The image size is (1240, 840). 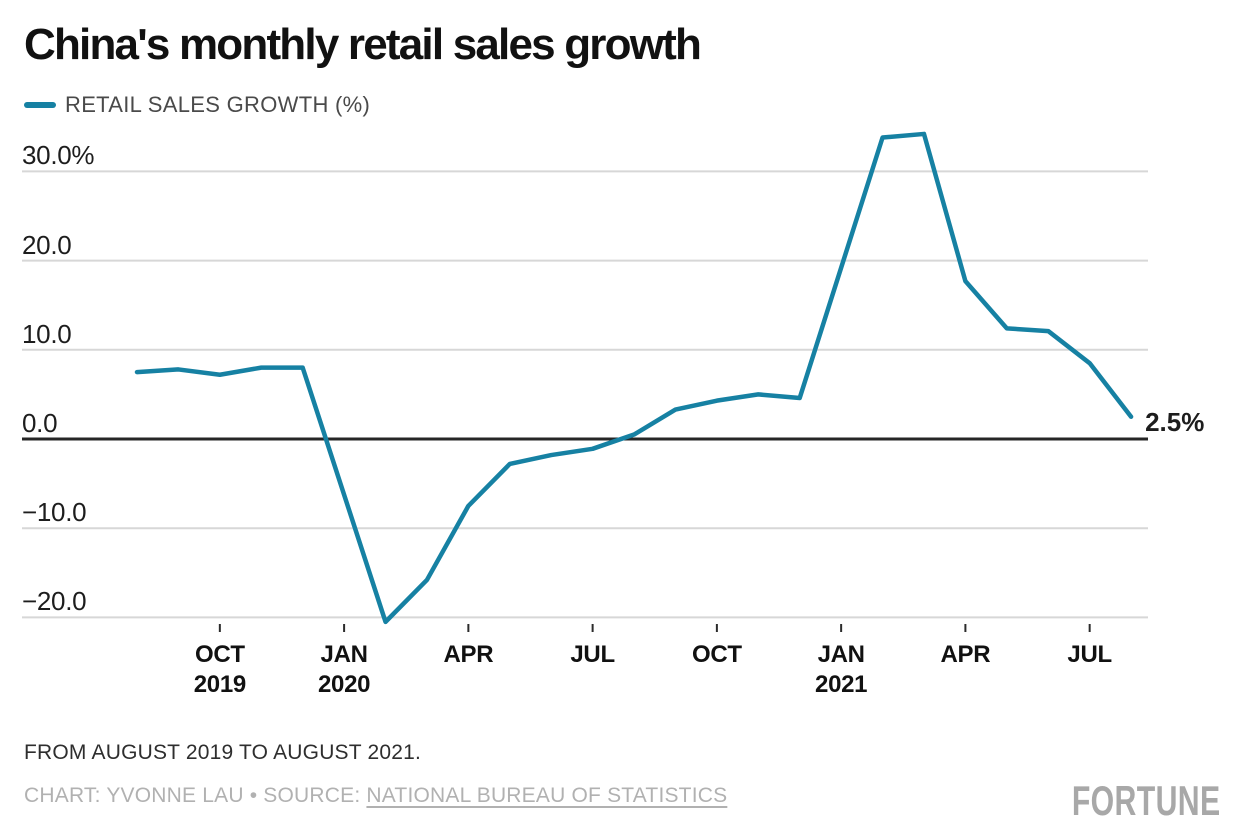 I want to click on y-axis-label: 20.0, so click(x=47, y=244).